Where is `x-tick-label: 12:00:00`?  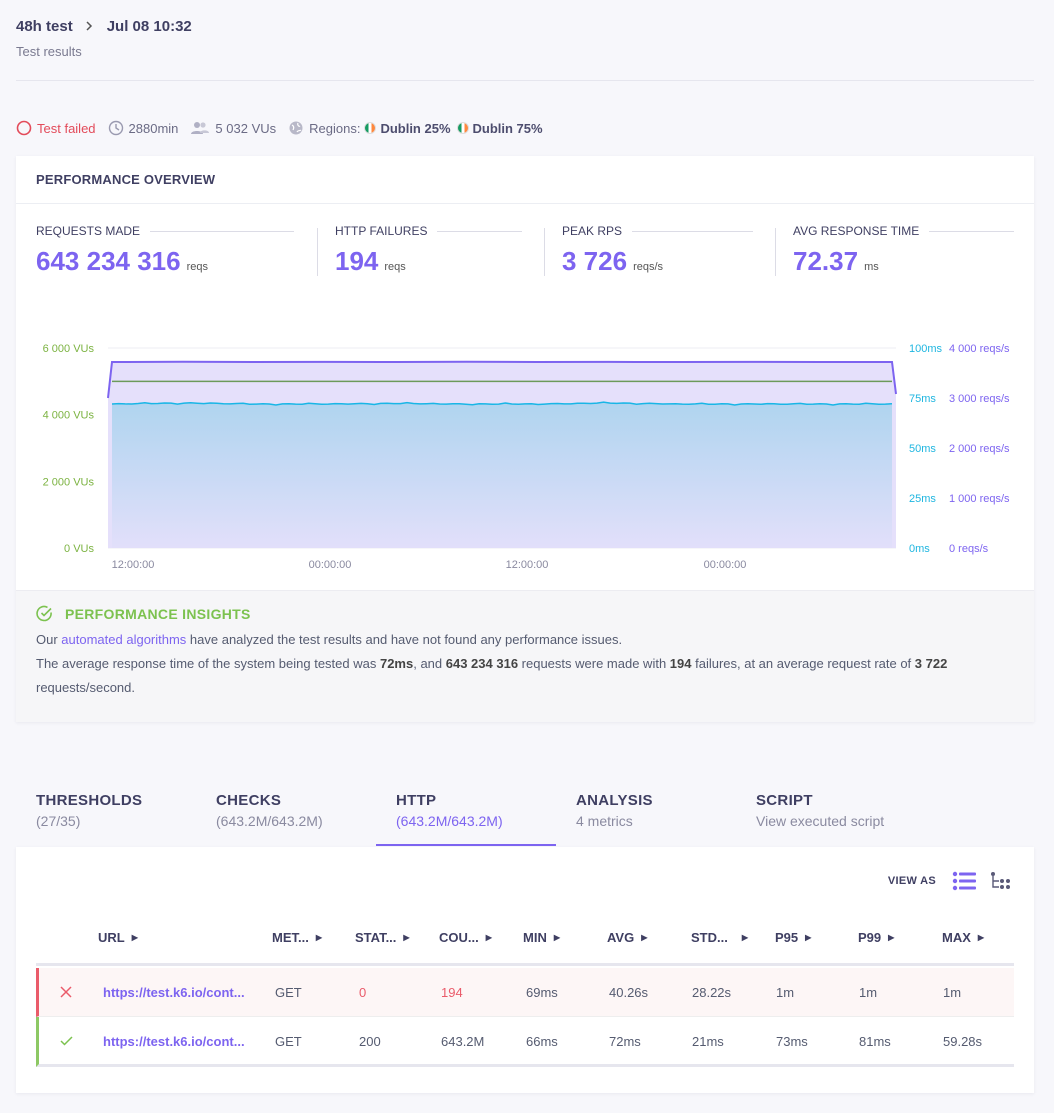
x-tick-label: 12:00:00 is located at coordinates (527, 565).